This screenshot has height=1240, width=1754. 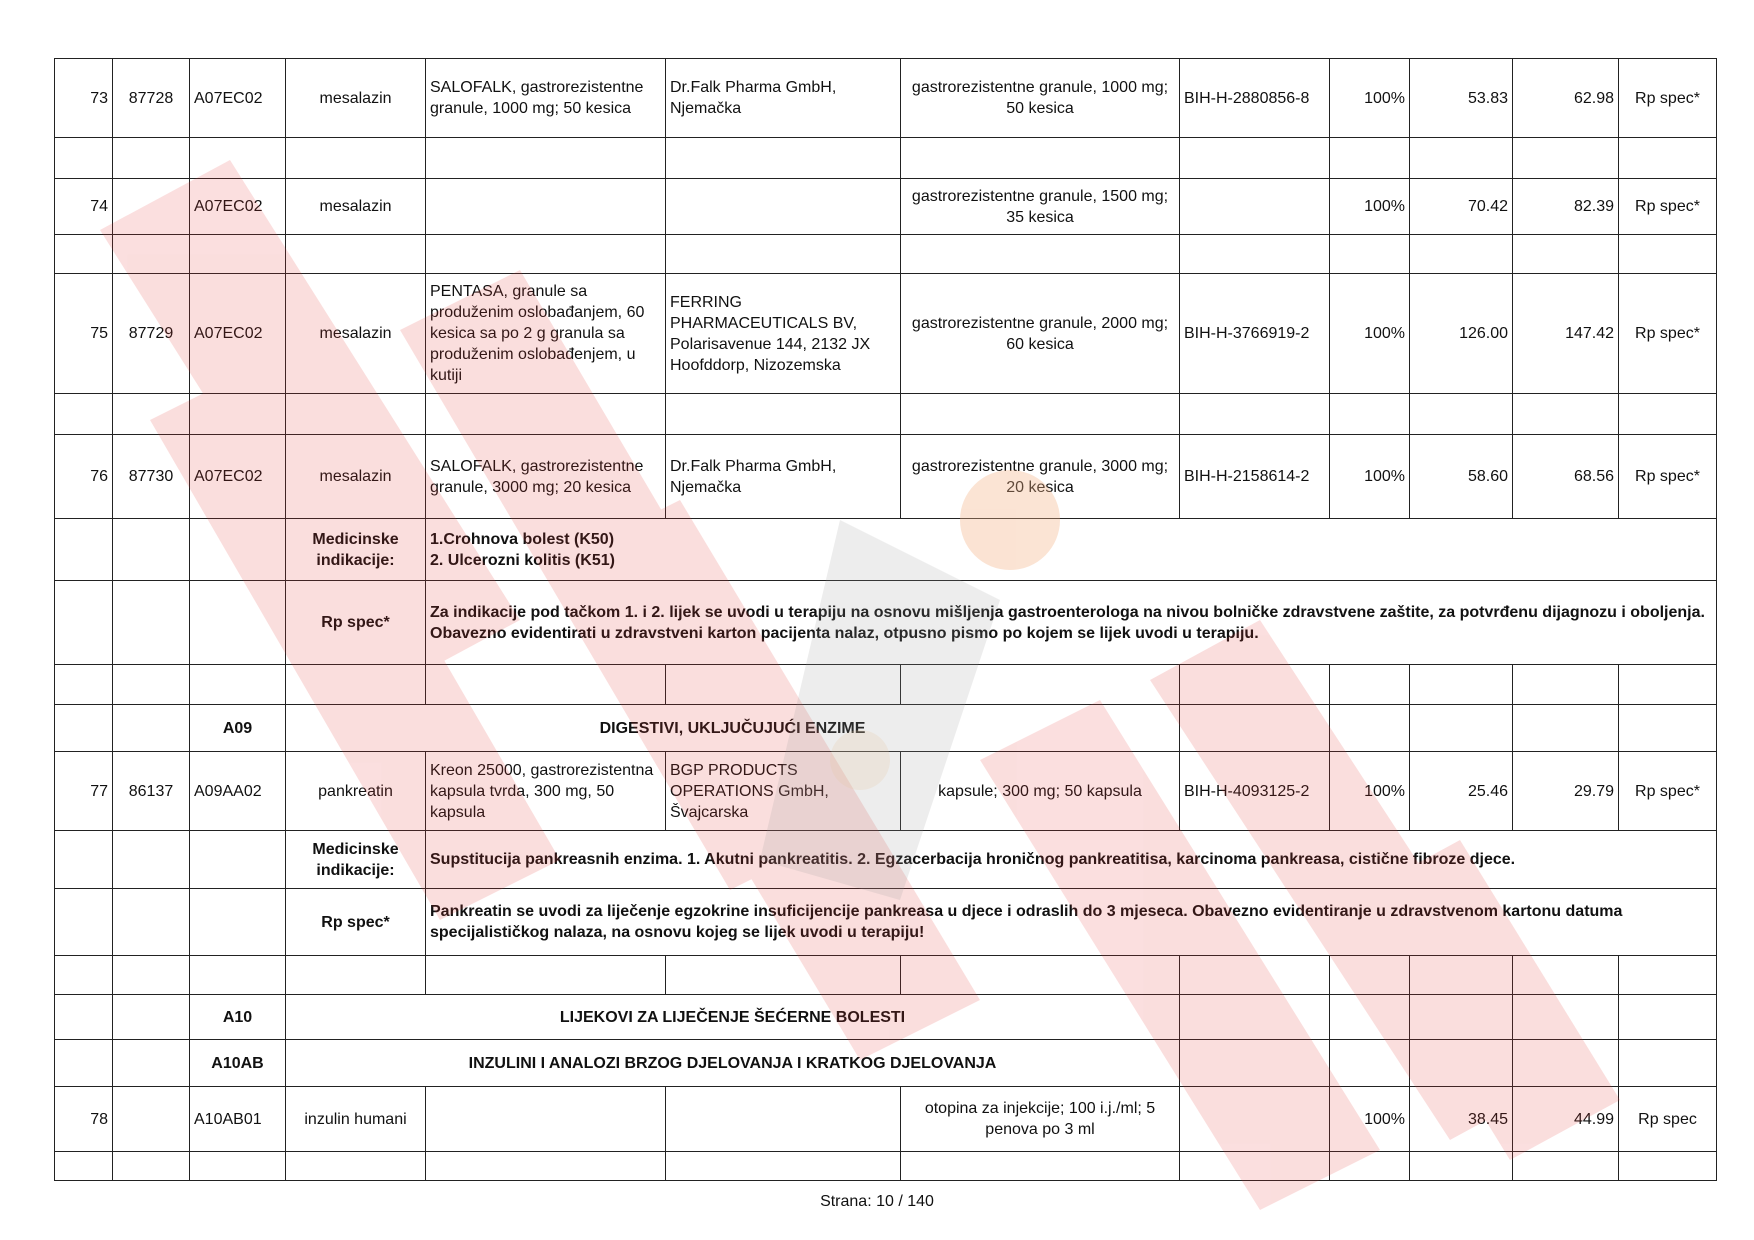 What do you see at coordinates (355, 1119) in the screenshot?
I see `inn-name: inzulin humani` at bounding box center [355, 1119].